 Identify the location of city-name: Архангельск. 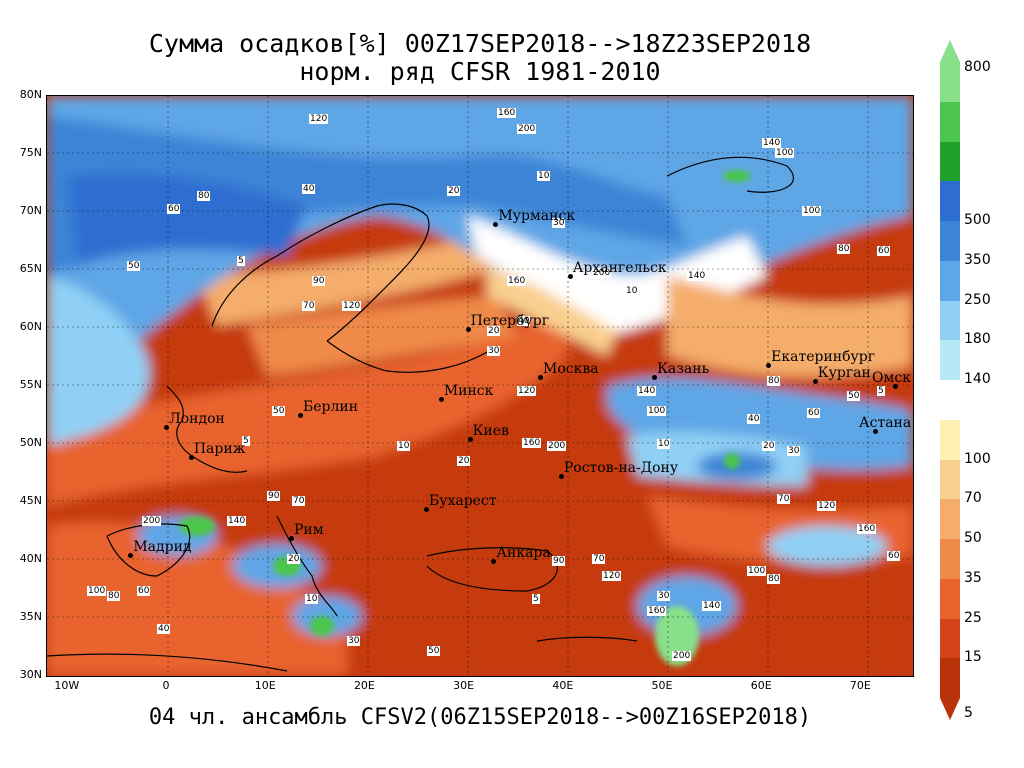
(619, 267).